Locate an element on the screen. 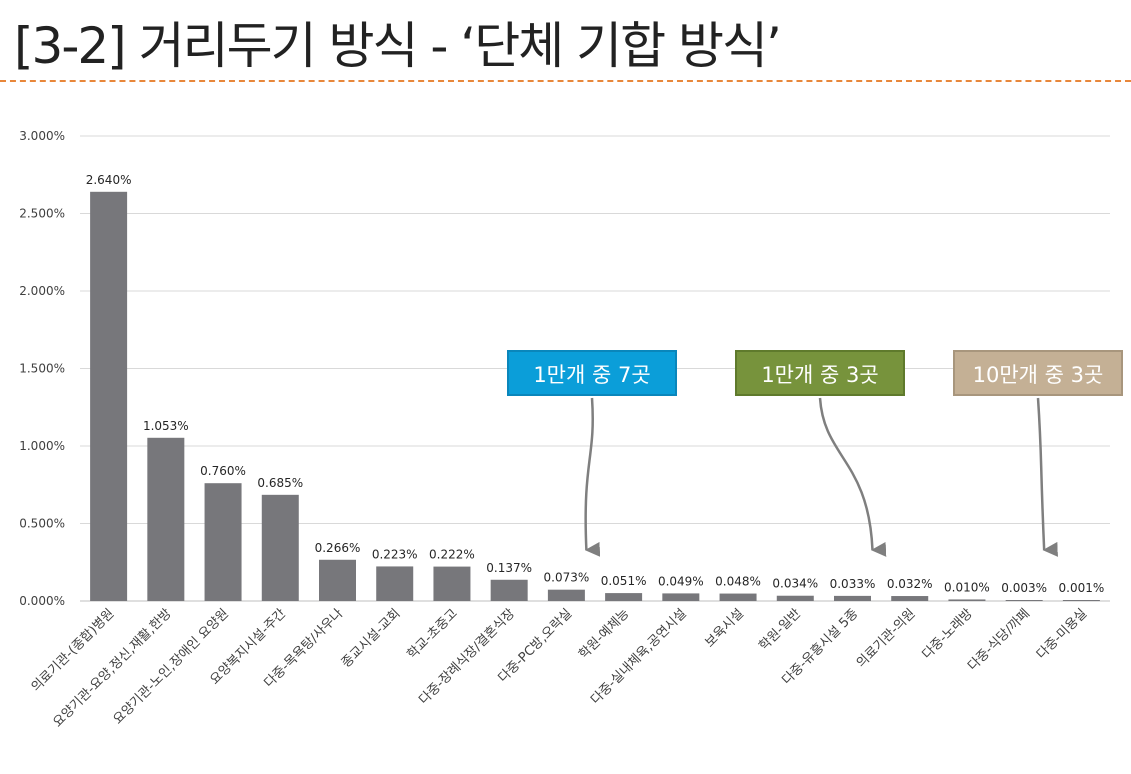 The height and width of the screenshot is (774, 1131). data-label: 0.051% is located at coordinates (624, 581).